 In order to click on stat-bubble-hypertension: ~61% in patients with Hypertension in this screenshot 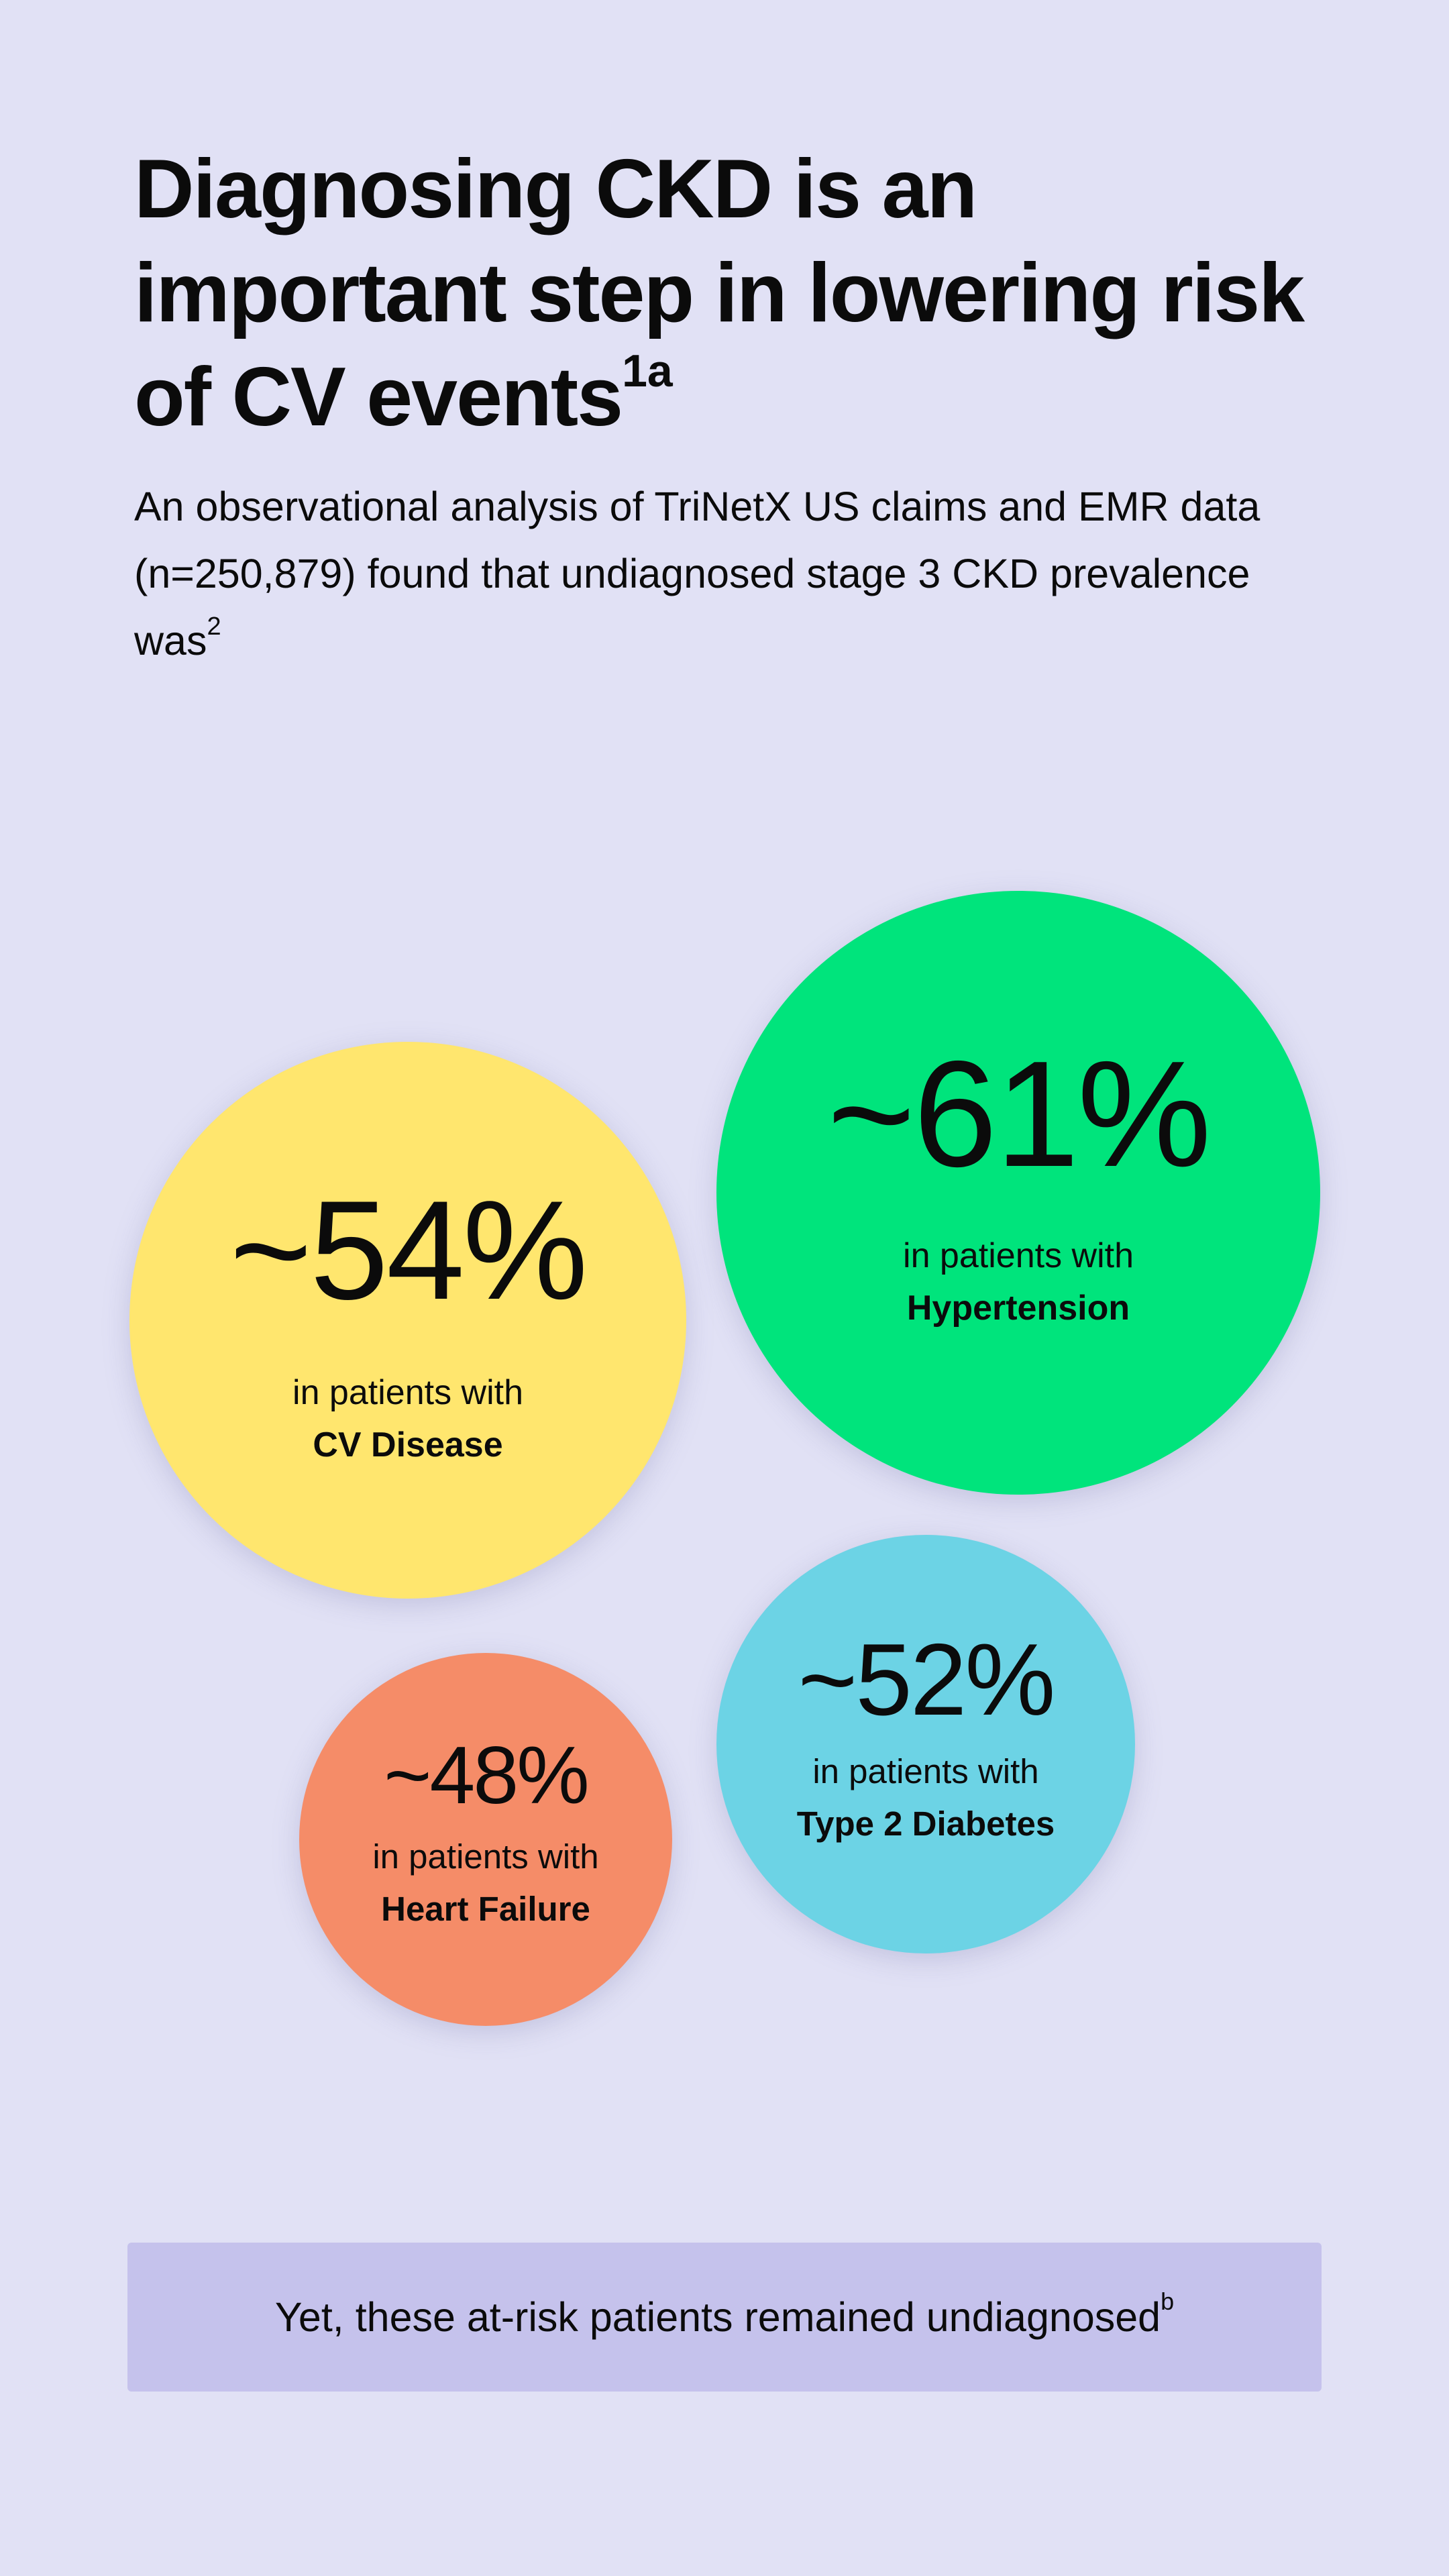, I will do `click(1018, 1193)`.